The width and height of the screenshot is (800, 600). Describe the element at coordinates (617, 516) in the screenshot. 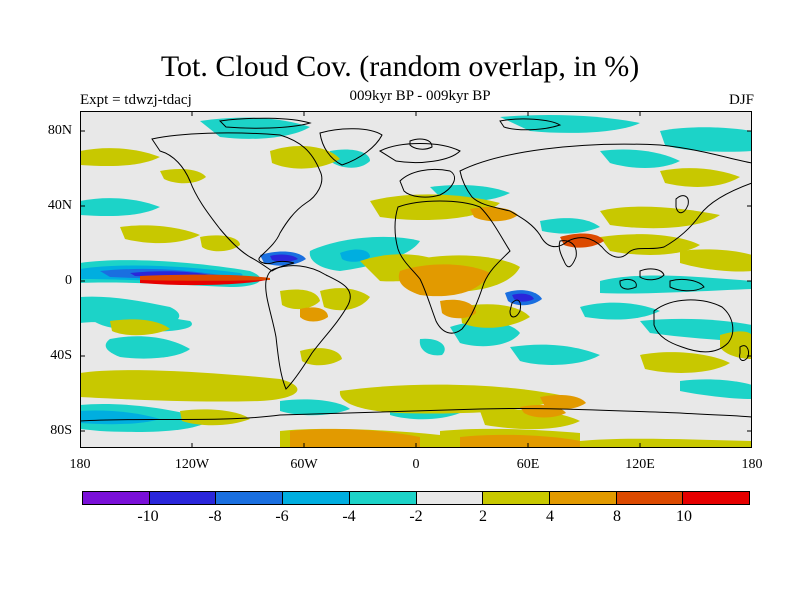

I see `colorbar-label: 8` at that location.